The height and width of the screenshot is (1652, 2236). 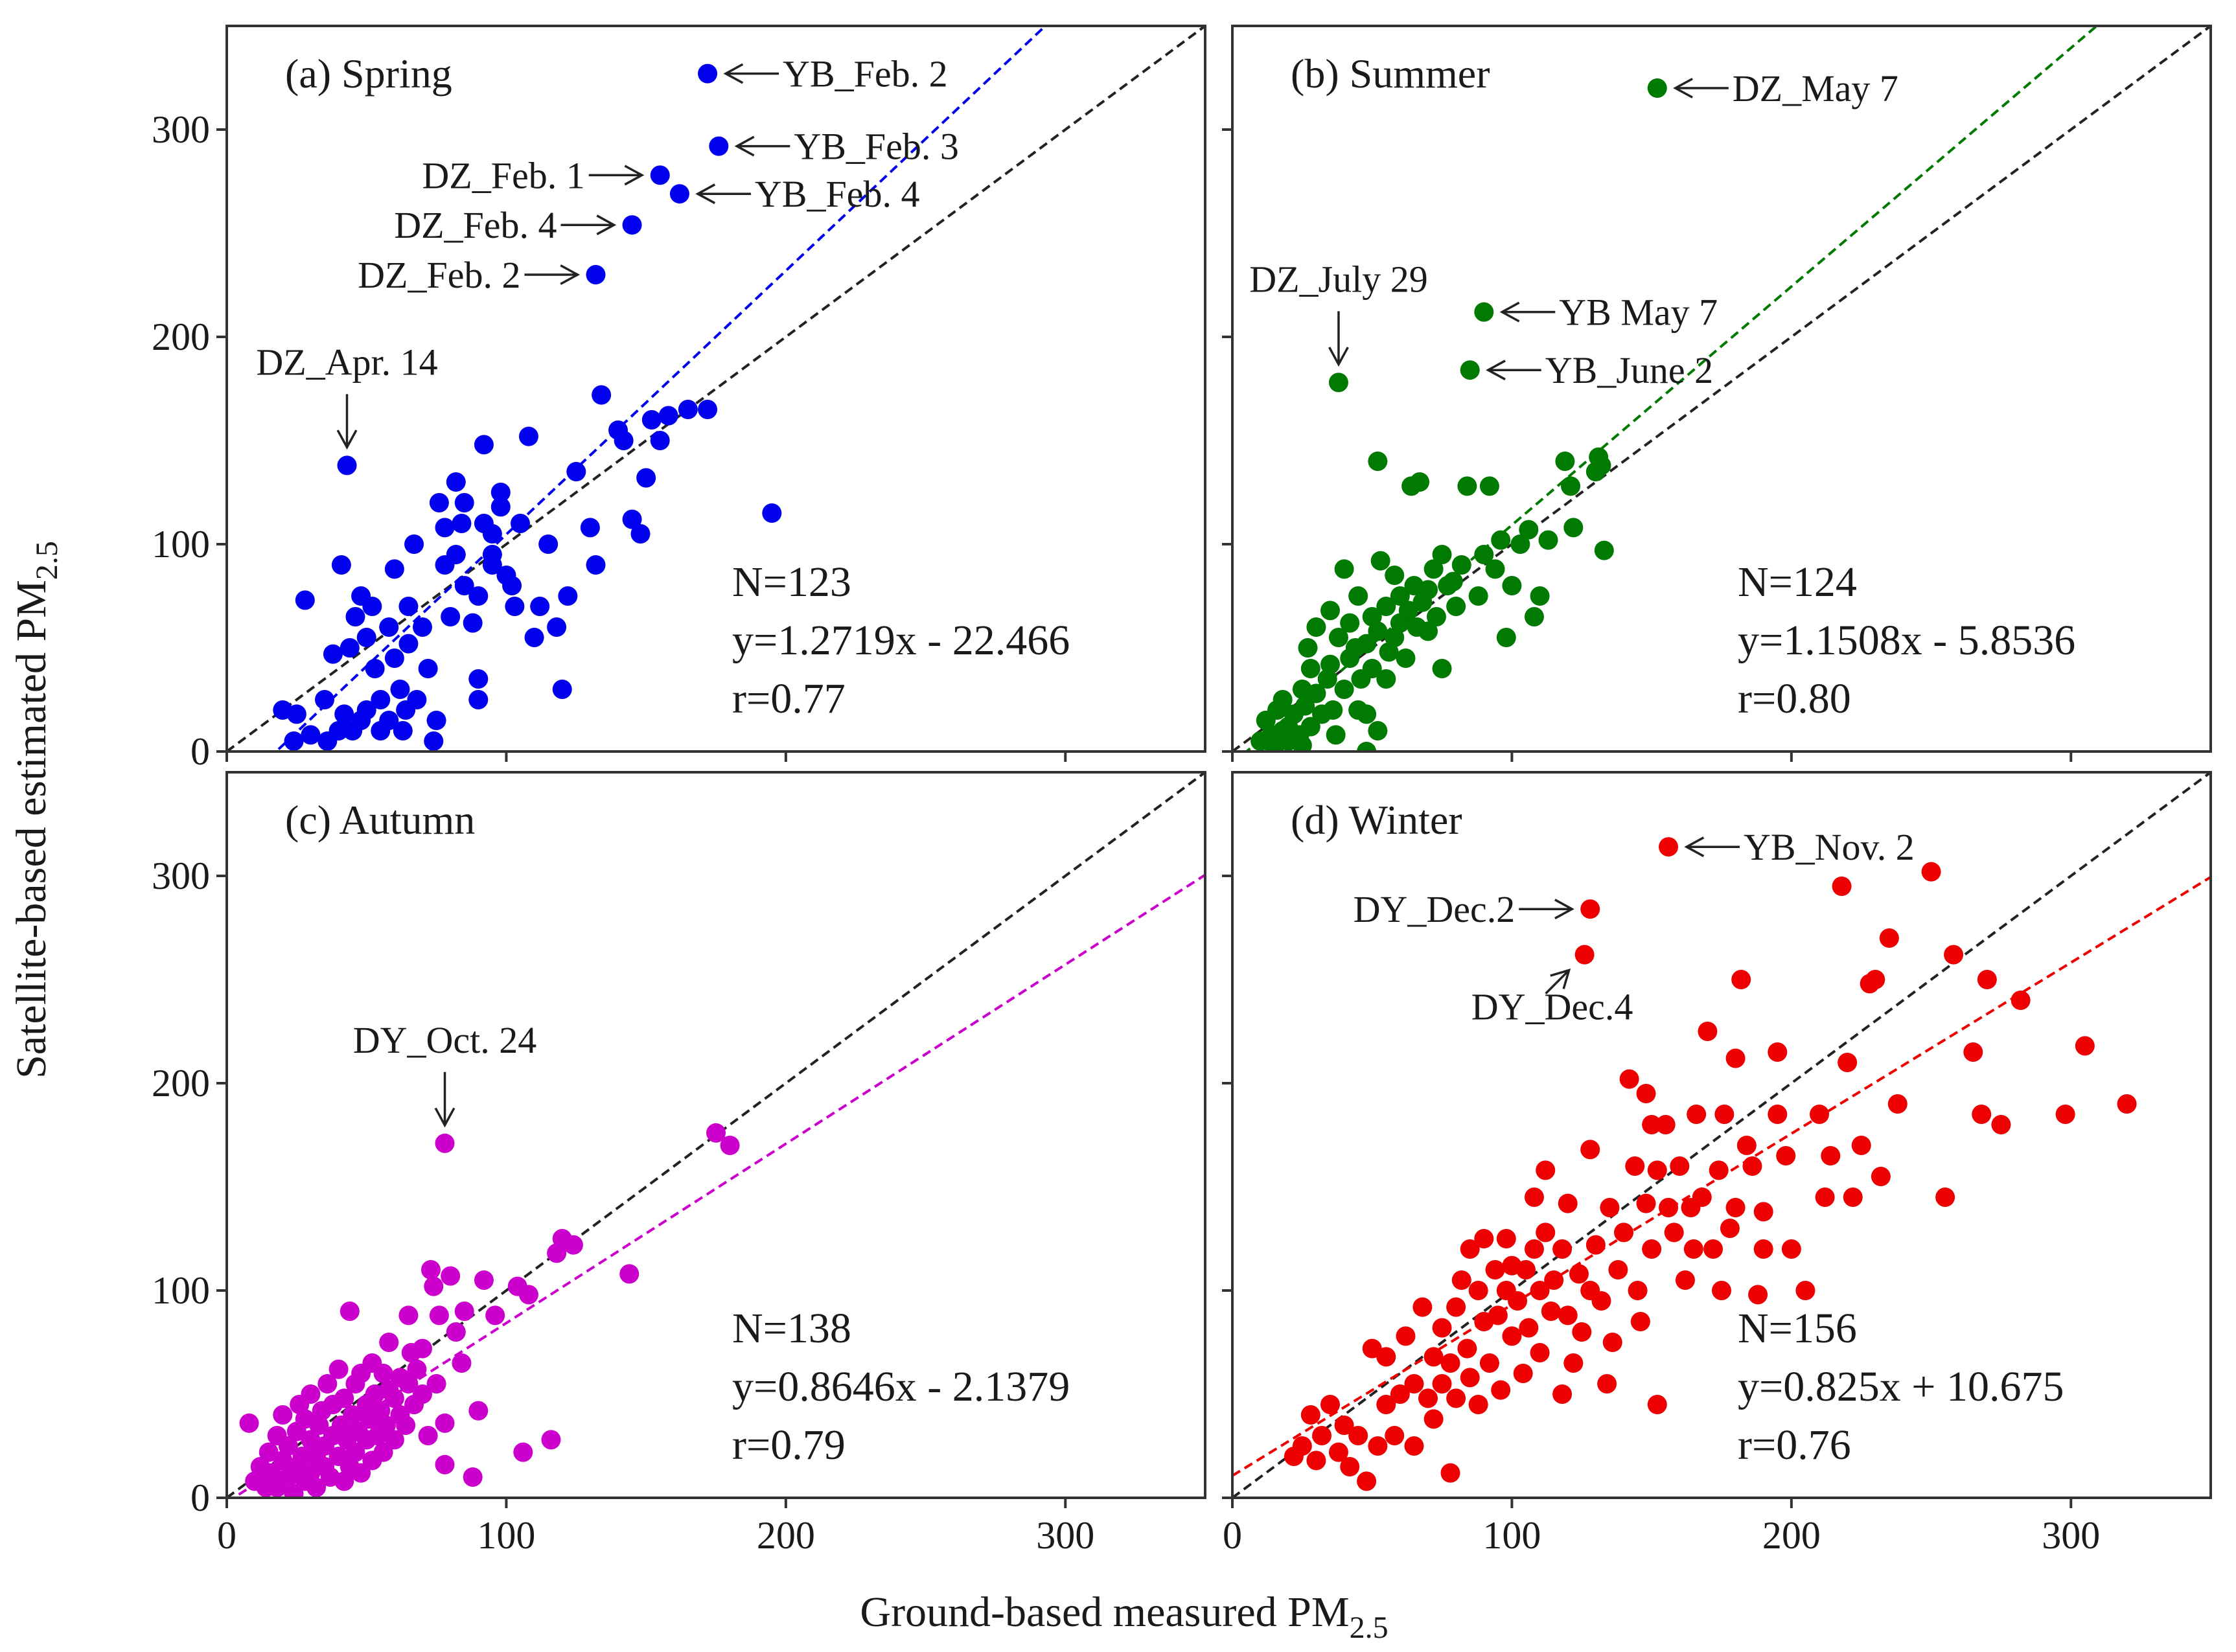 What do you see at coordinates (901, 1386) in the screenshot?
I see `stats-line: y=0.8646x - 2.1379` at bounding box center [901, 1386].